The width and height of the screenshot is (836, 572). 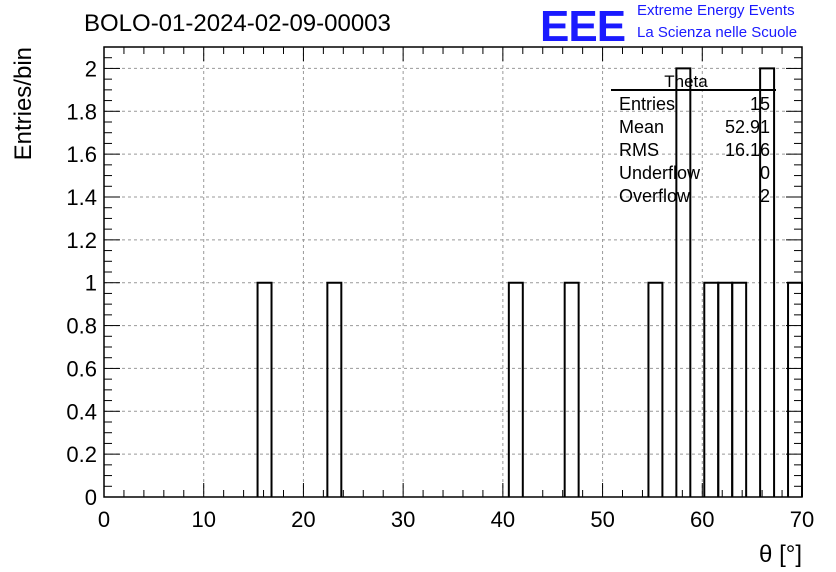 I want to click on stats-row-label: Underflow, so click(x=660, y=173).